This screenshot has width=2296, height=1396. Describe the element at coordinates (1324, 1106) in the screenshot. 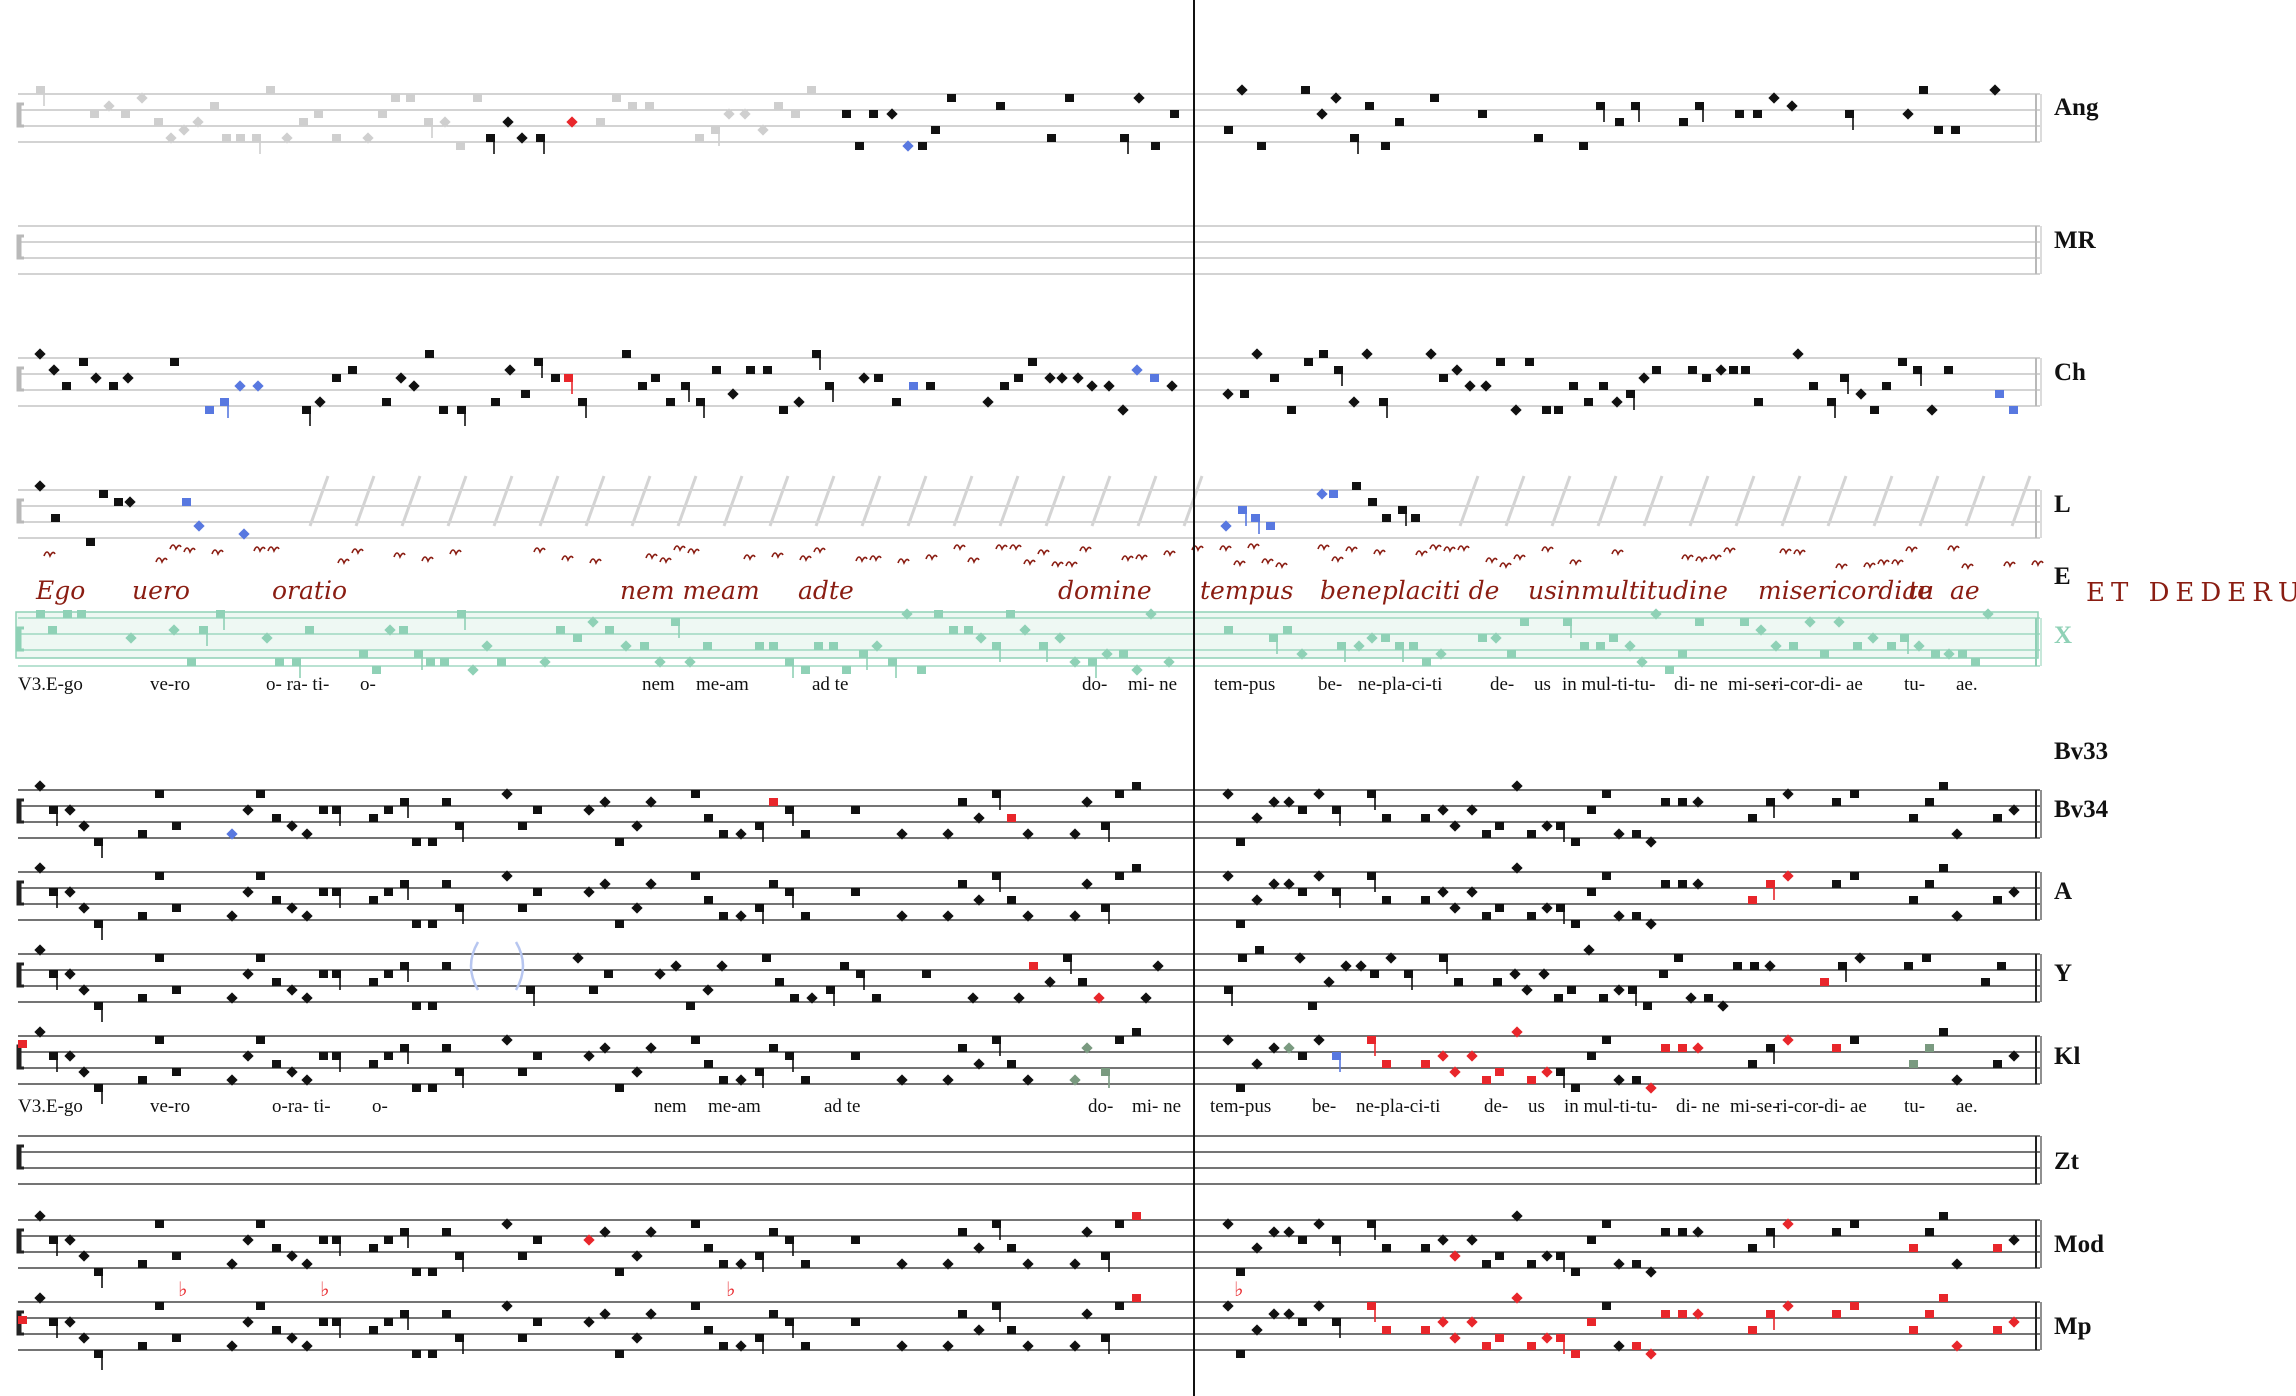

I see `lyric: be-` at that location.